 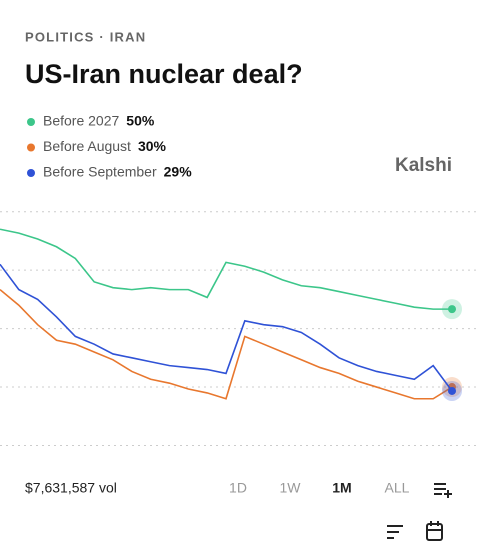 What do you see at coordinates (178, 172) in the screenshot?
I see `legend-value: 29%` at bounding box center [178, 172].